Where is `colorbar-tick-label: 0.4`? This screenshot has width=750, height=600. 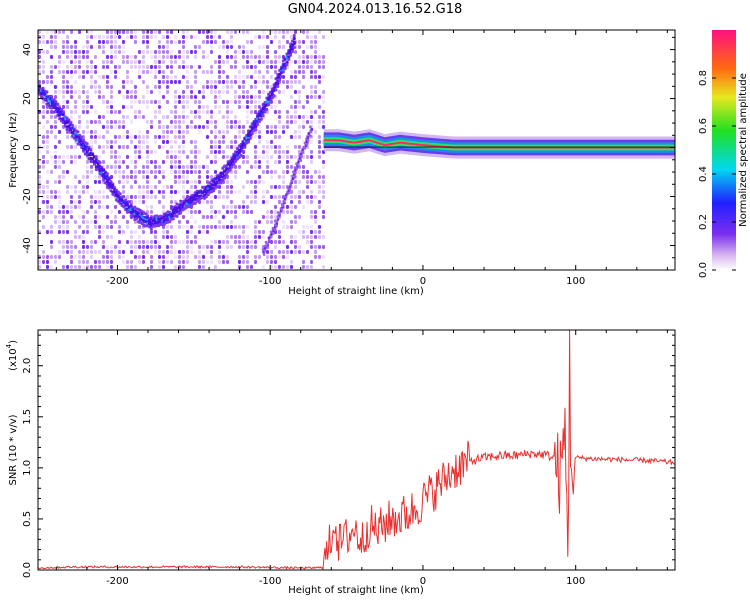
colorbar-tick-label: 0.4 is located at coordinates (703, 174).